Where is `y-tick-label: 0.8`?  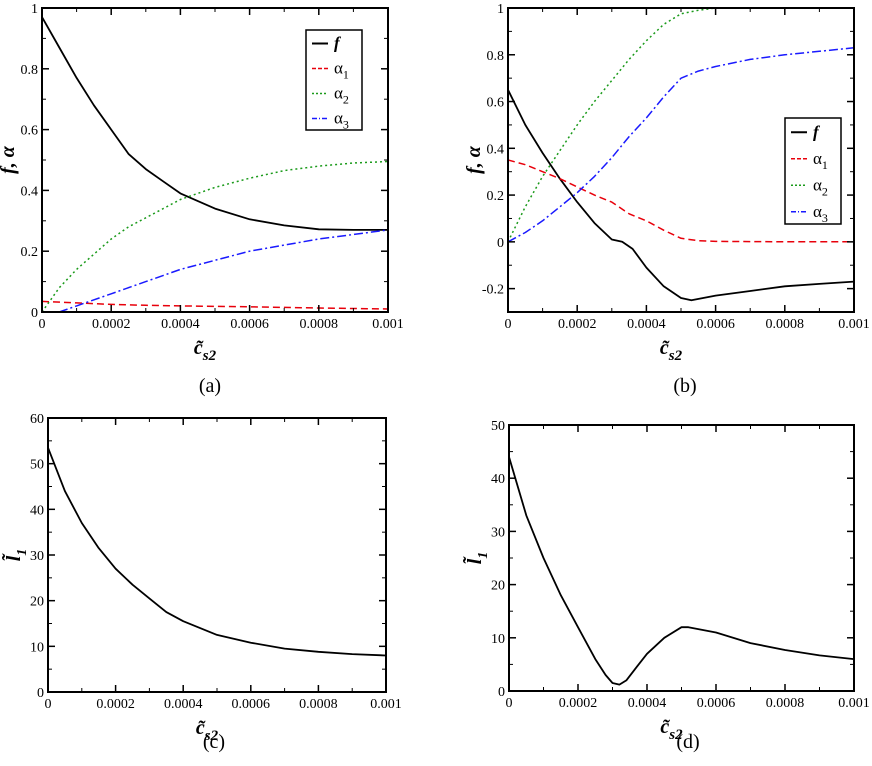 y-tick-label: 0.8 is located at coordinates (496, 56).